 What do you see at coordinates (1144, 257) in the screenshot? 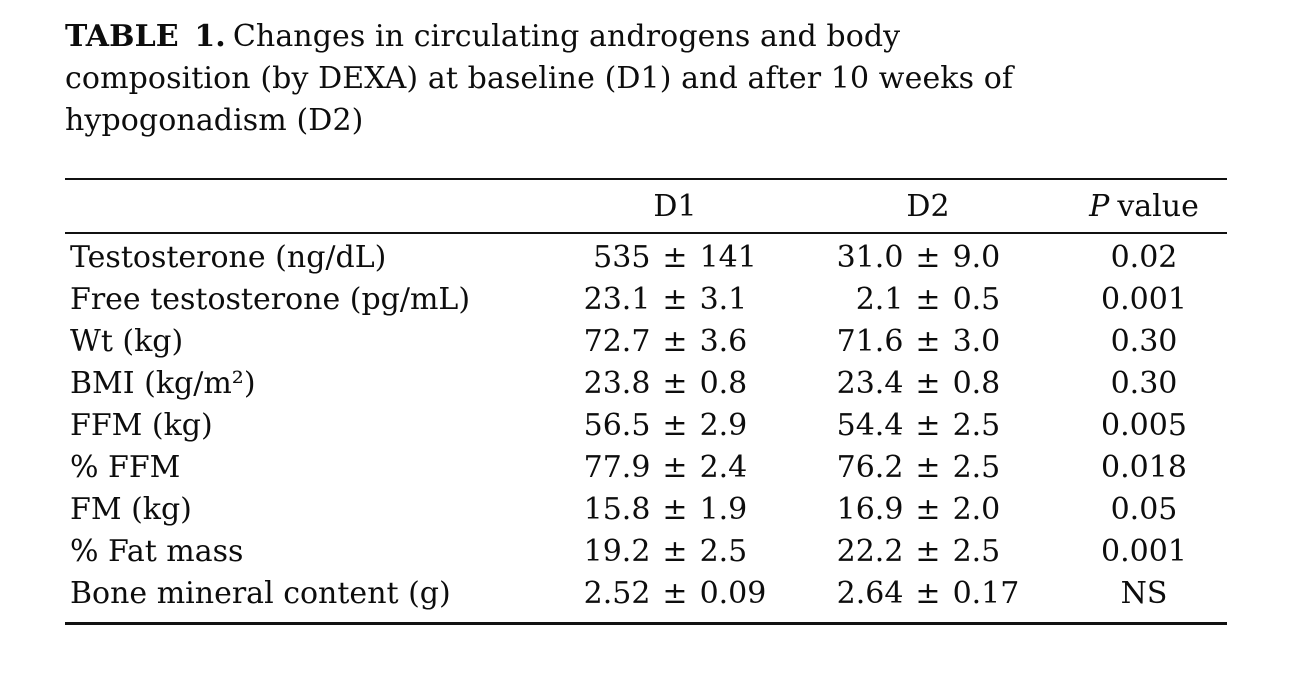
I see `p-value: 0.02` at bounding box center [1144, 257].